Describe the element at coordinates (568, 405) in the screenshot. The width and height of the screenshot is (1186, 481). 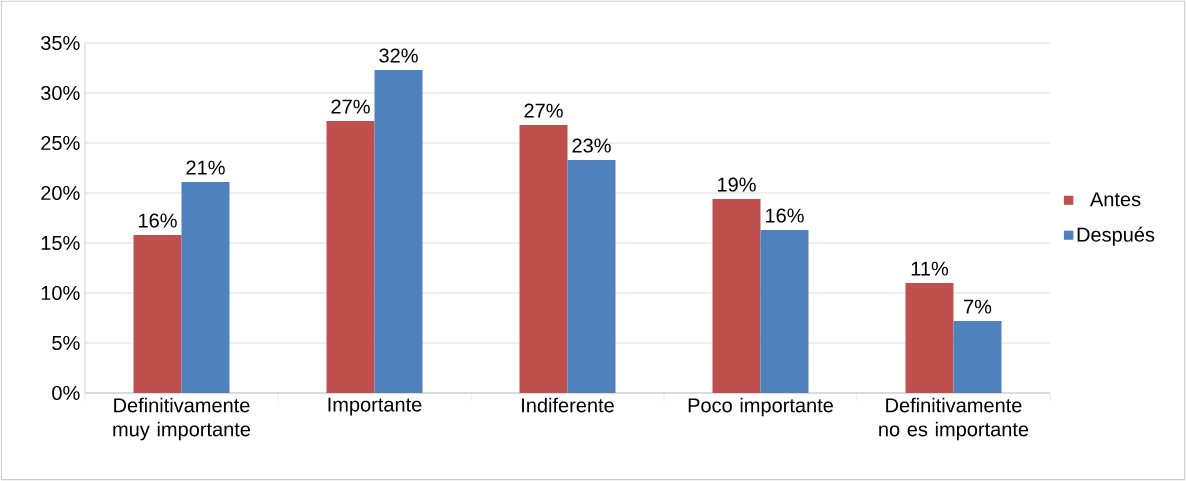
I see `x-tick-label: Indiferente` at that location.